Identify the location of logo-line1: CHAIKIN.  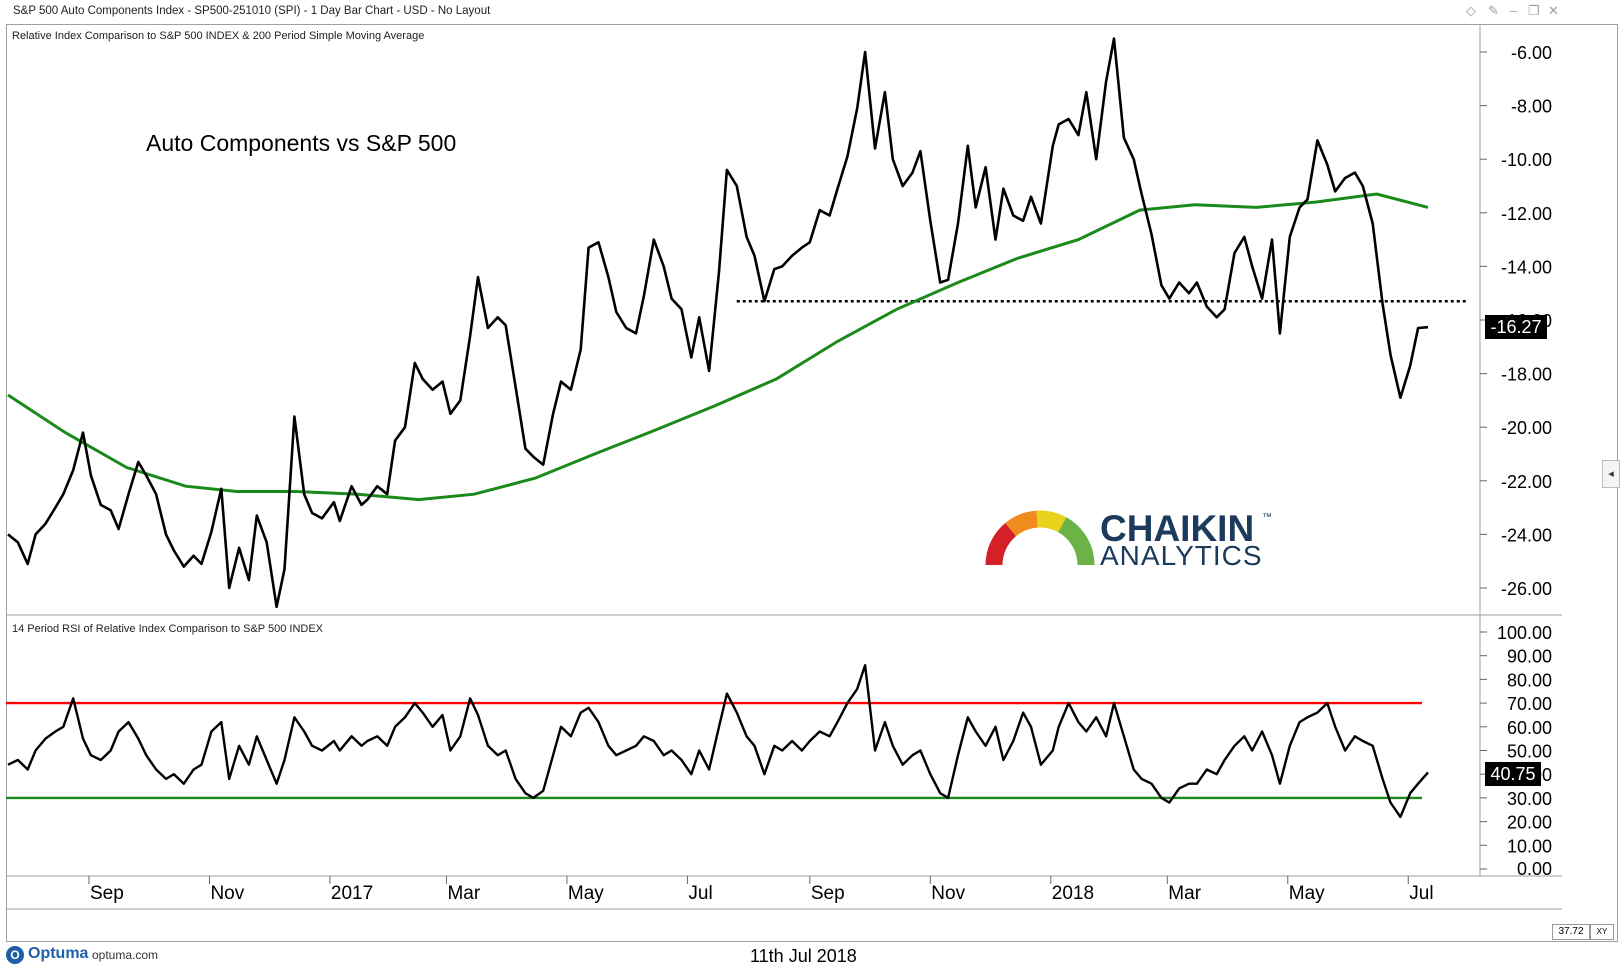
(1177, 528).